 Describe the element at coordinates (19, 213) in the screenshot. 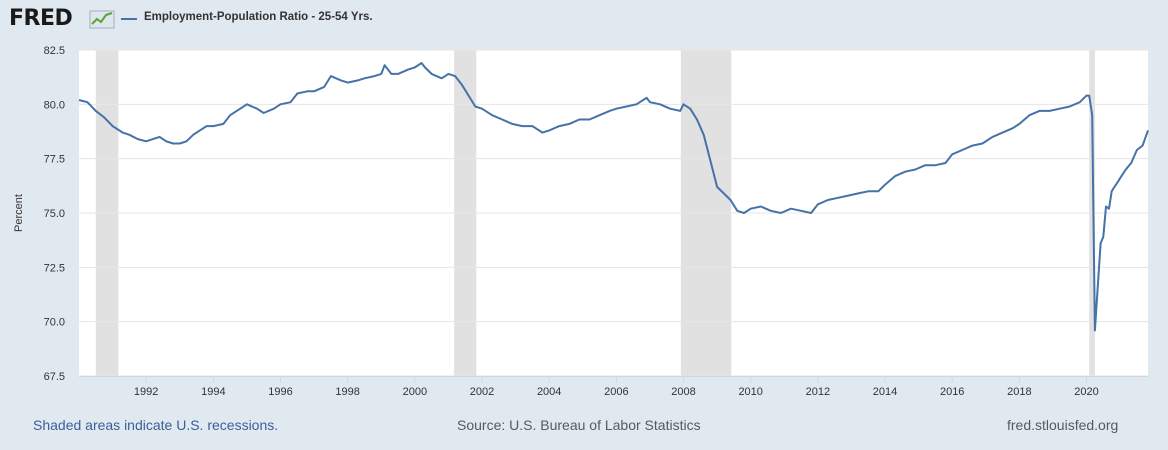

I see `y-axis-label: Percent` at that location.